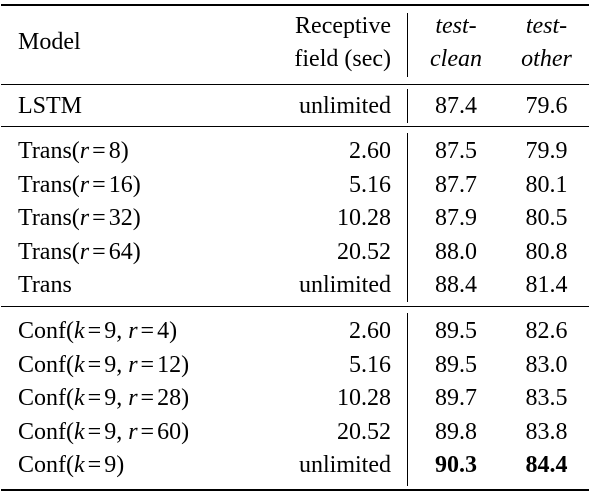 The height and width of the screenshot is (492, 594). I want to click on model-cell: Trans(r = 32), so click(79, 218).